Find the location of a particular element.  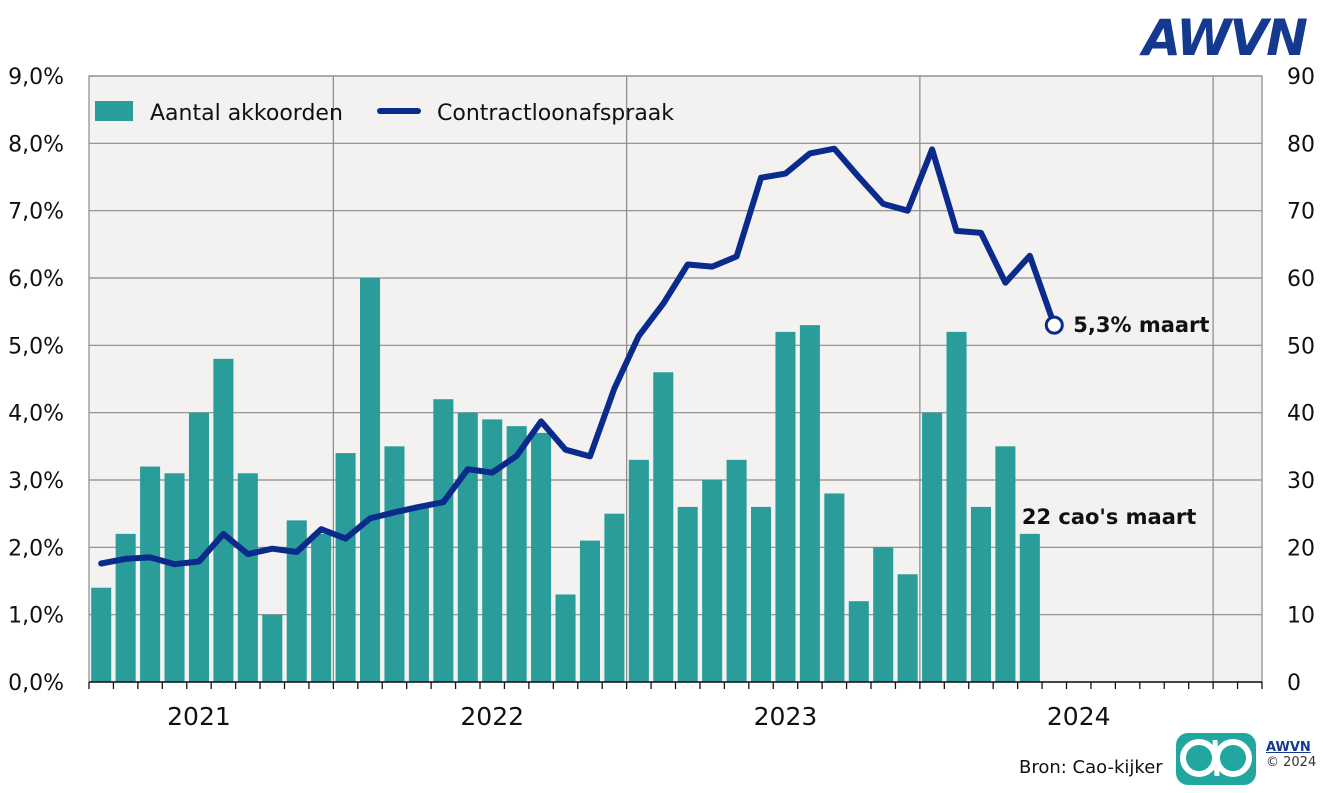

x-year-label: 2024 is located at coordinates (1079, 716).